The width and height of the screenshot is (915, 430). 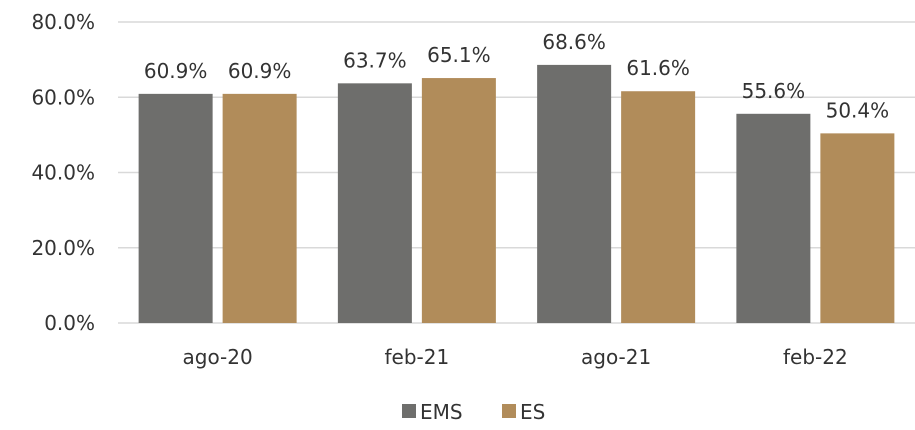 I want to click on legend-swatch-ems, so click(x=409, y=411).